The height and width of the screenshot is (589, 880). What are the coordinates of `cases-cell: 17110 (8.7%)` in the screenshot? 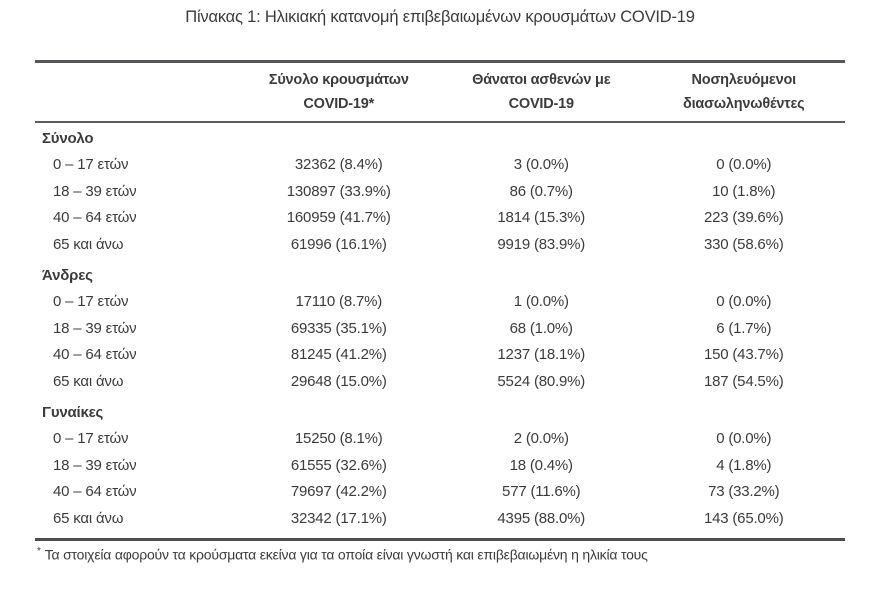 It's located at (339, 301).